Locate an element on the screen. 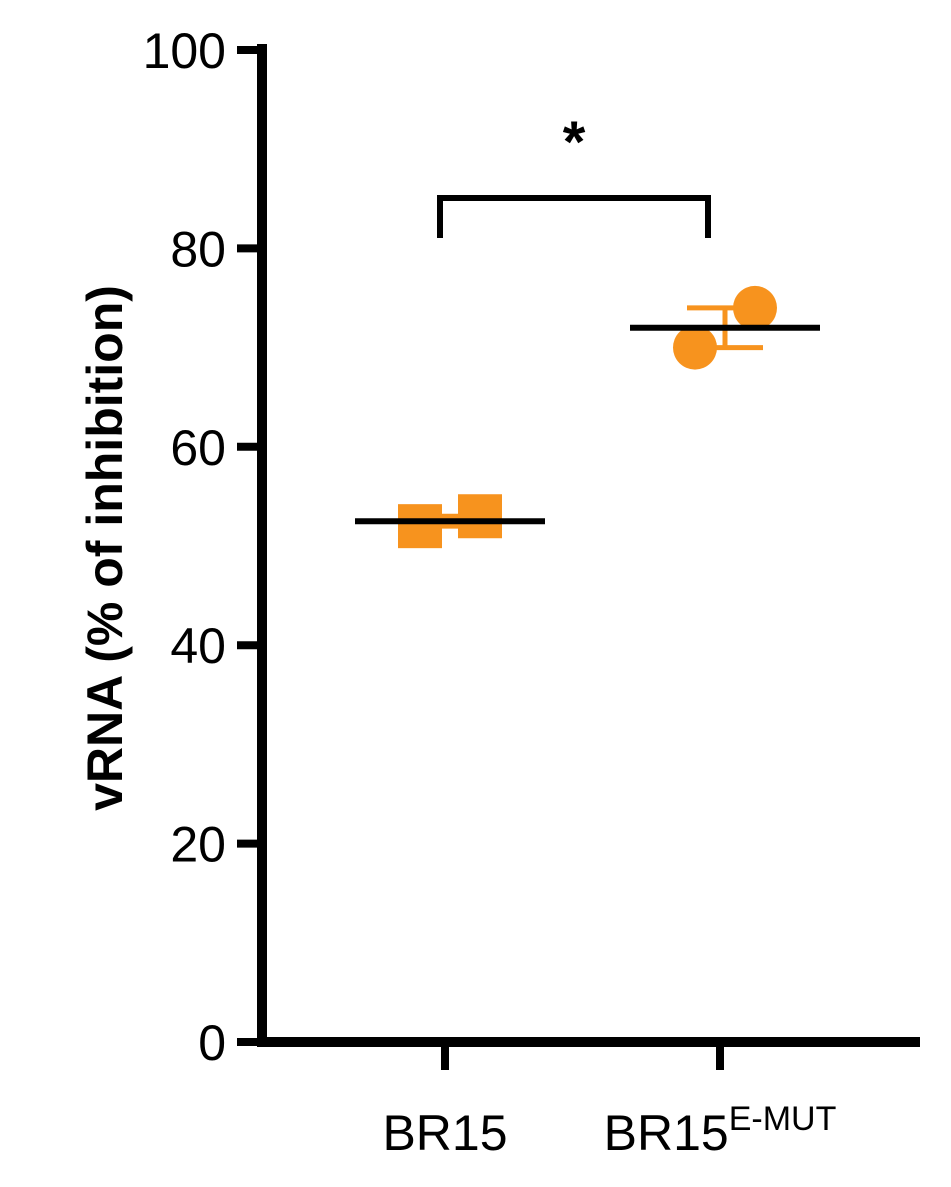  y-tick-label: 100 is located at coordinates (184, 51).